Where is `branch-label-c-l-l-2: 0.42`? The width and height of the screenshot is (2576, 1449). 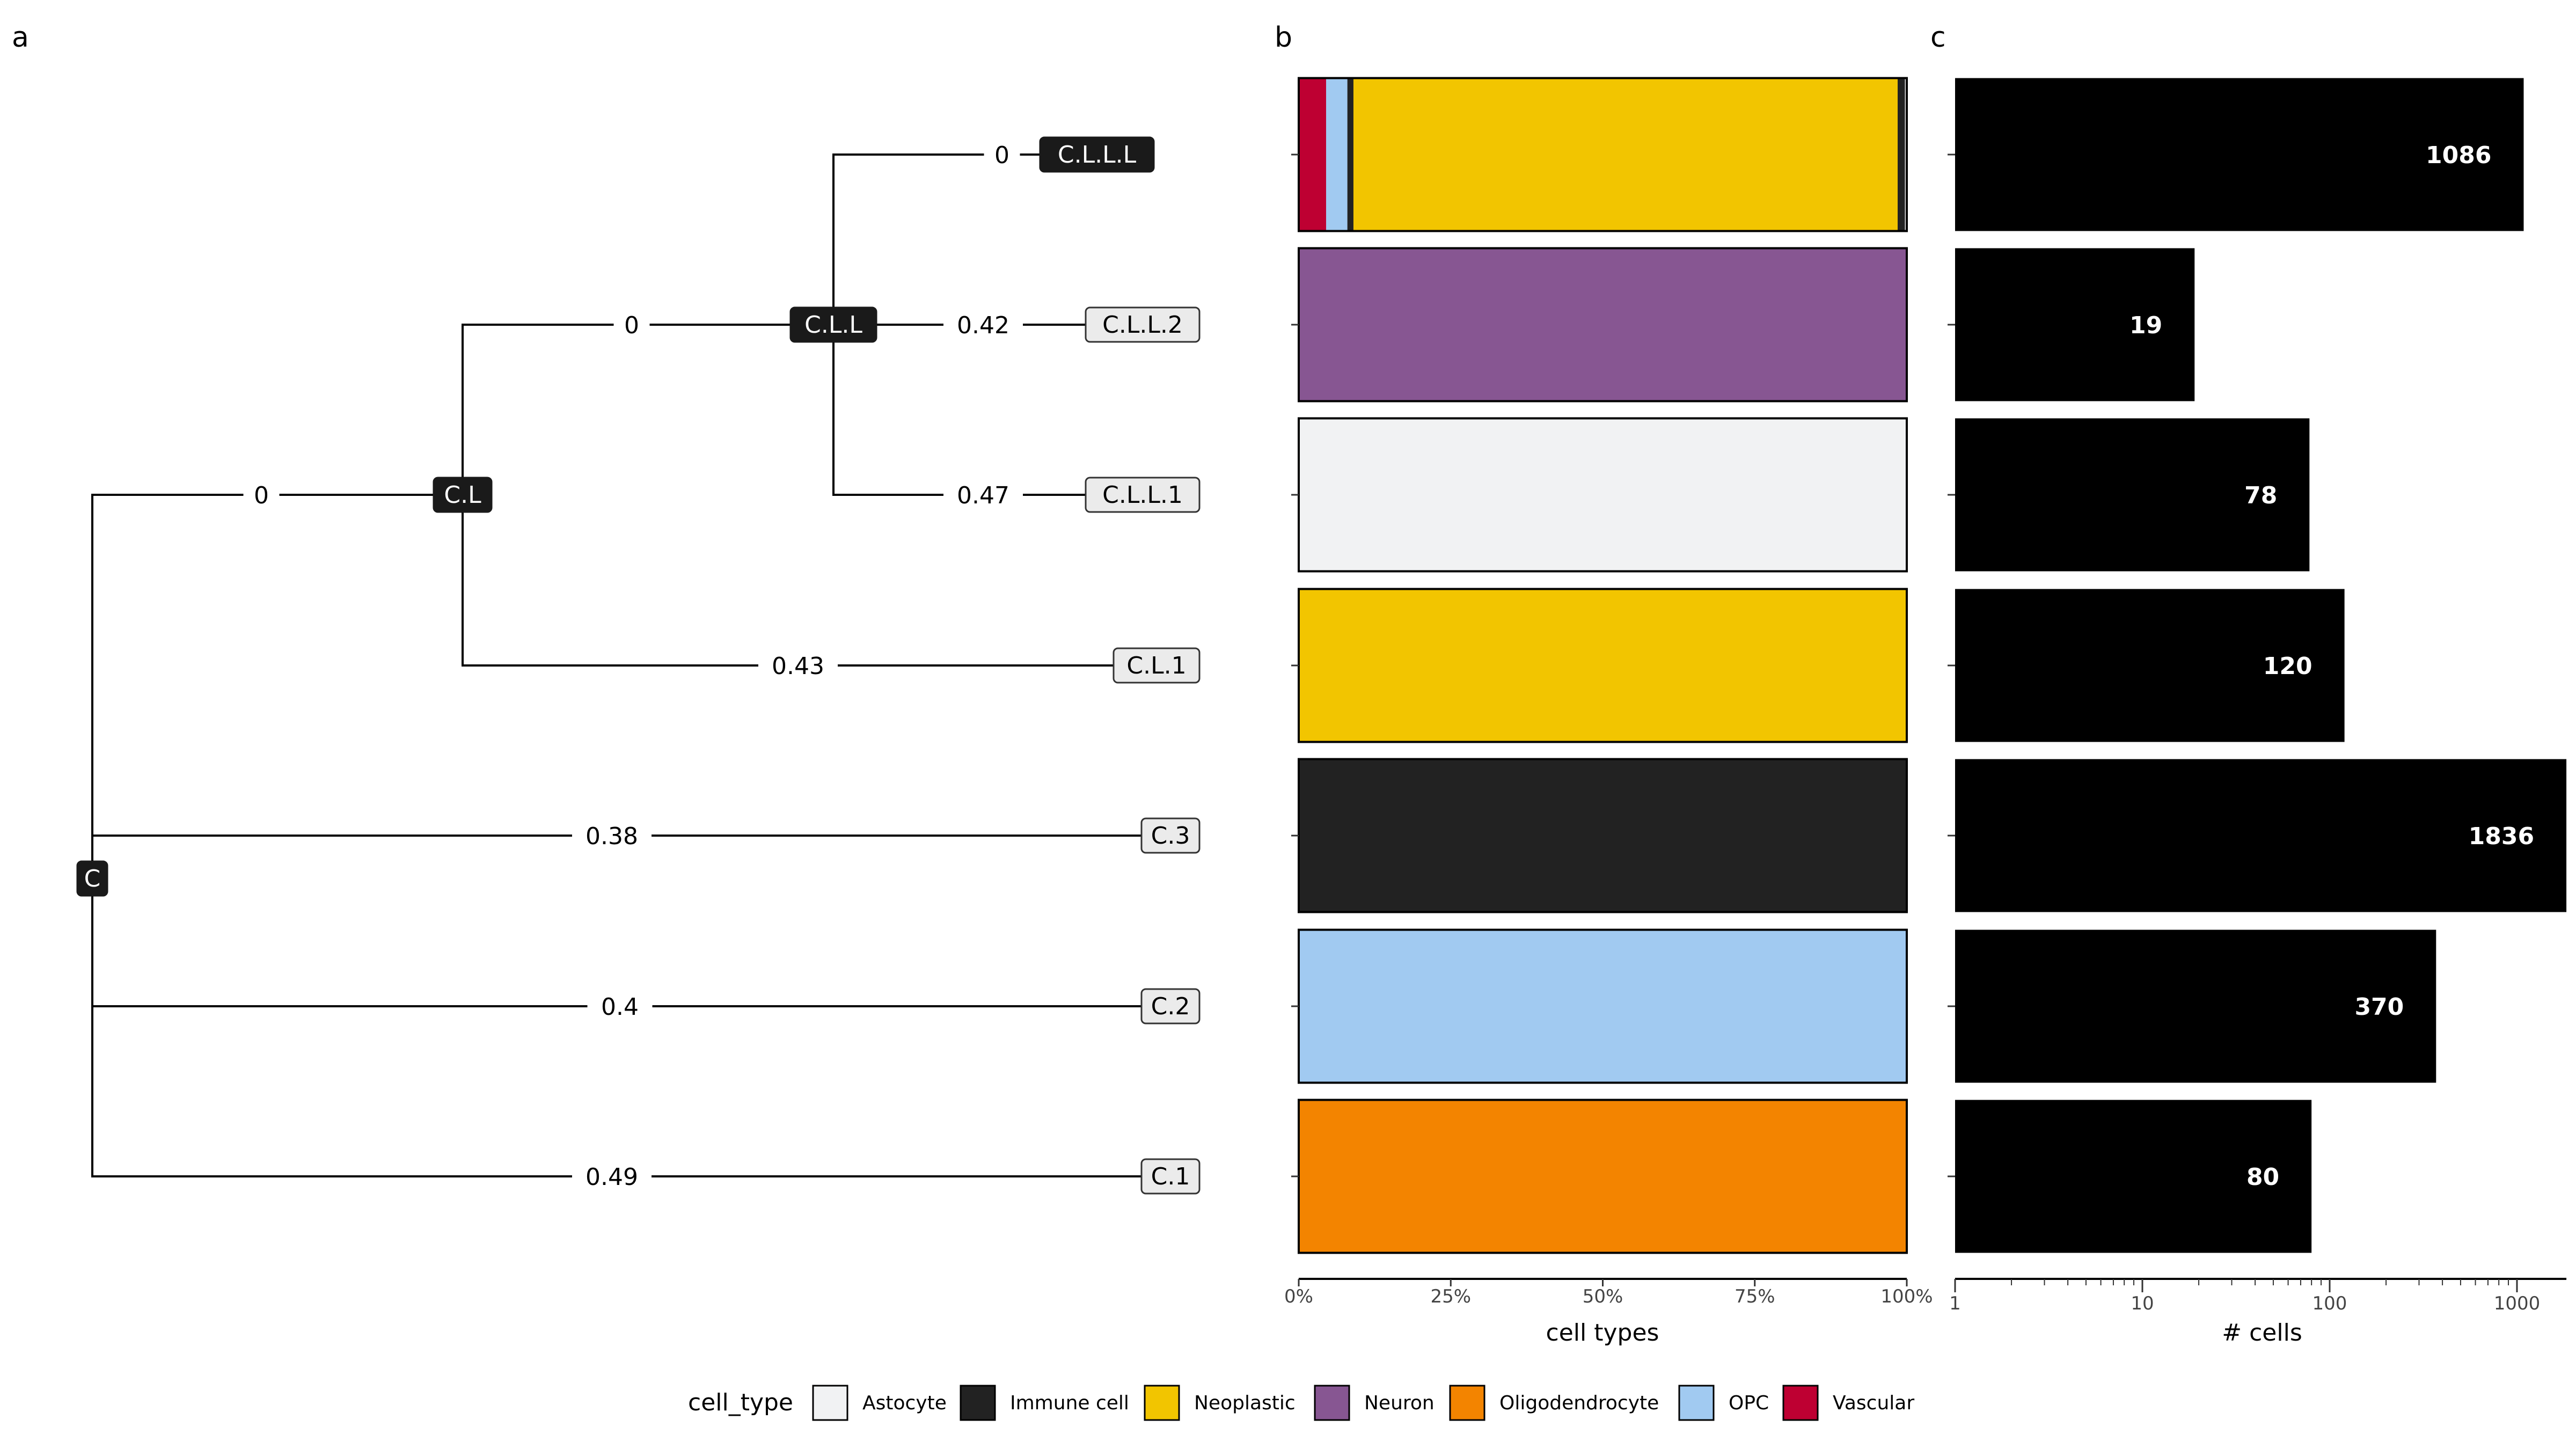
branch-label-c-l-l-2: 0.42 is located at coordinates (983, 325).